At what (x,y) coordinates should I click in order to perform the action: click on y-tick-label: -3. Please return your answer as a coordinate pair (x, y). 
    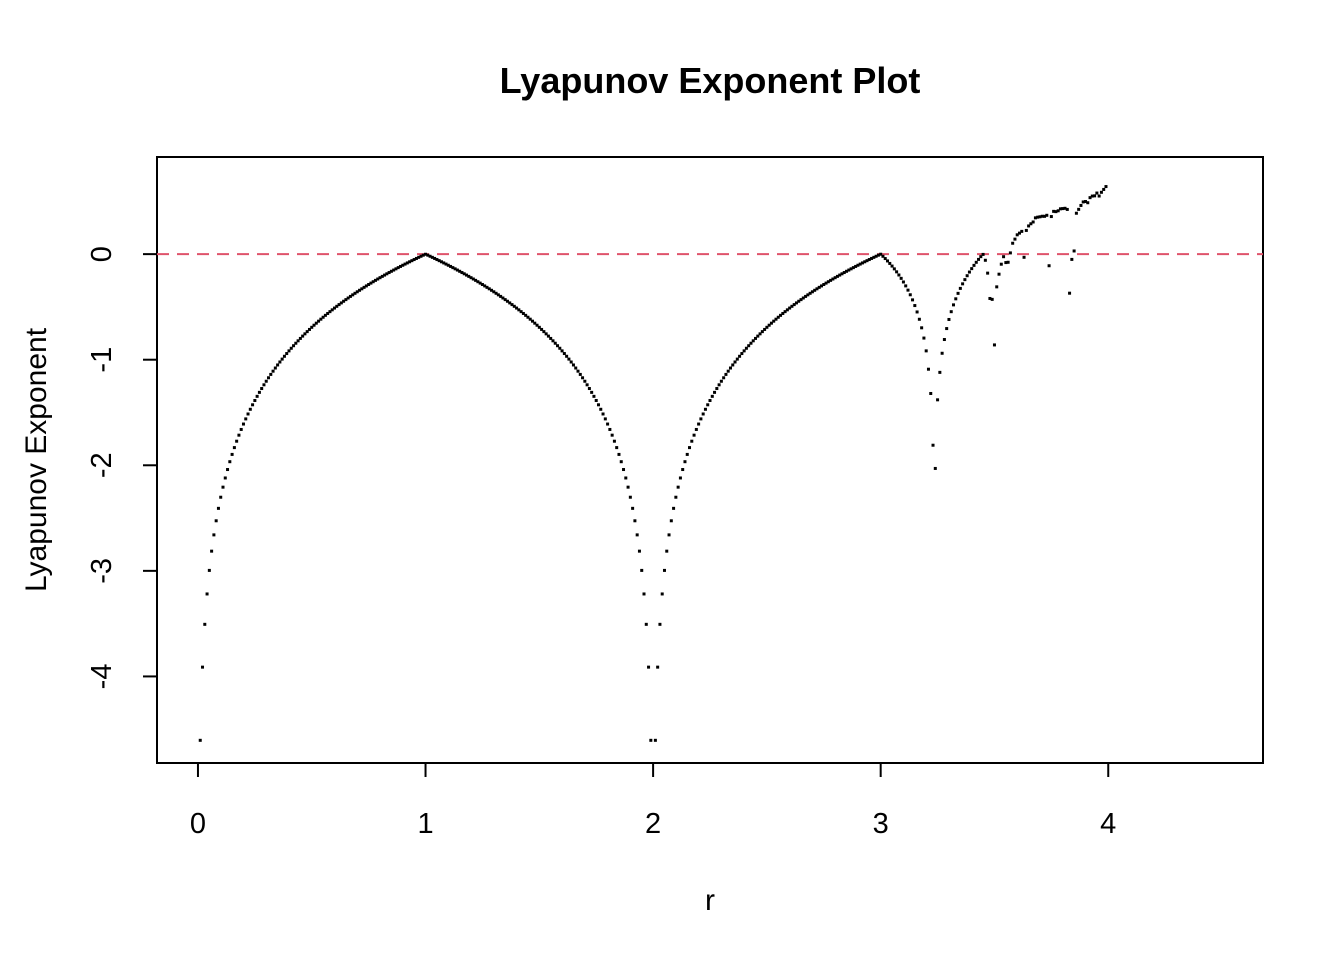
    Looking at the image, I should click on (102, 571).